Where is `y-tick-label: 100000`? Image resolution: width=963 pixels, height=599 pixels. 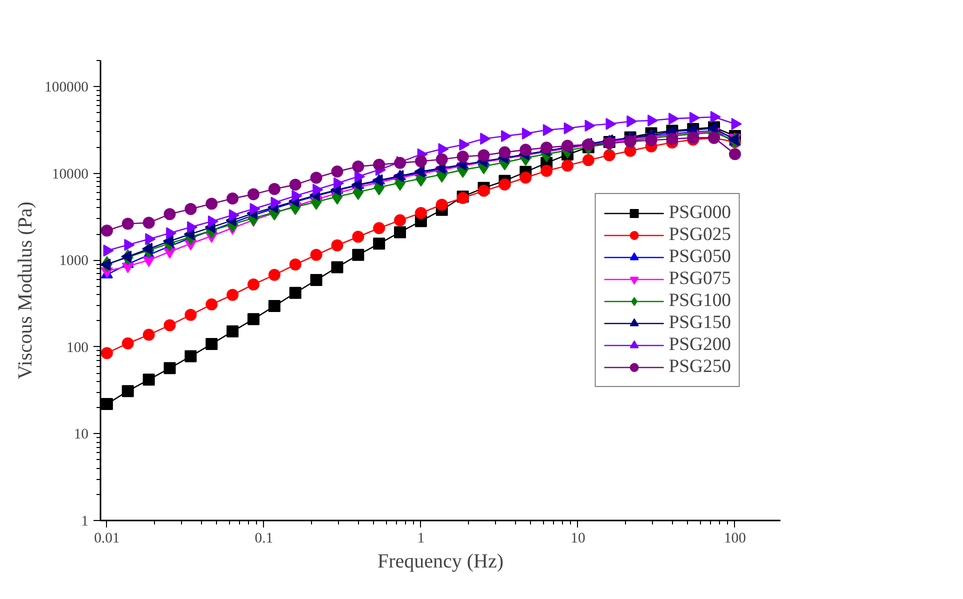 y-tick-label: 100000 is located at coordinates (66, 88).